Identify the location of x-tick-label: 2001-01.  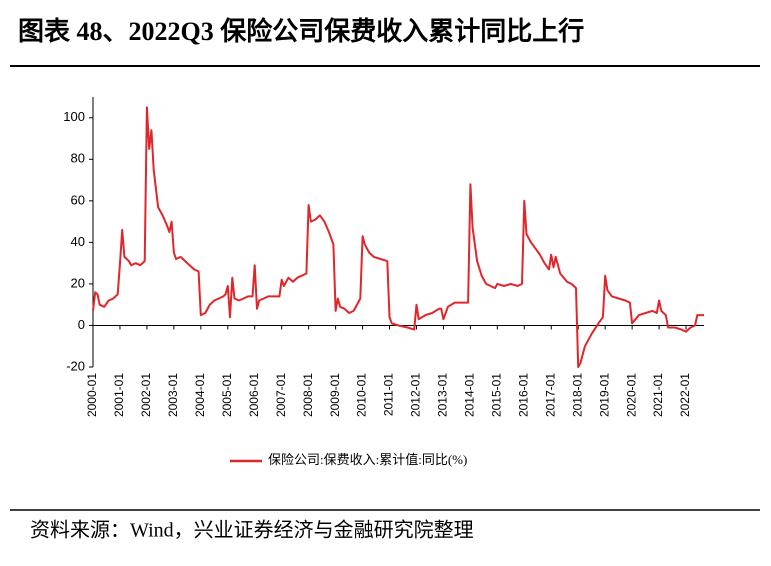
(119, 395).